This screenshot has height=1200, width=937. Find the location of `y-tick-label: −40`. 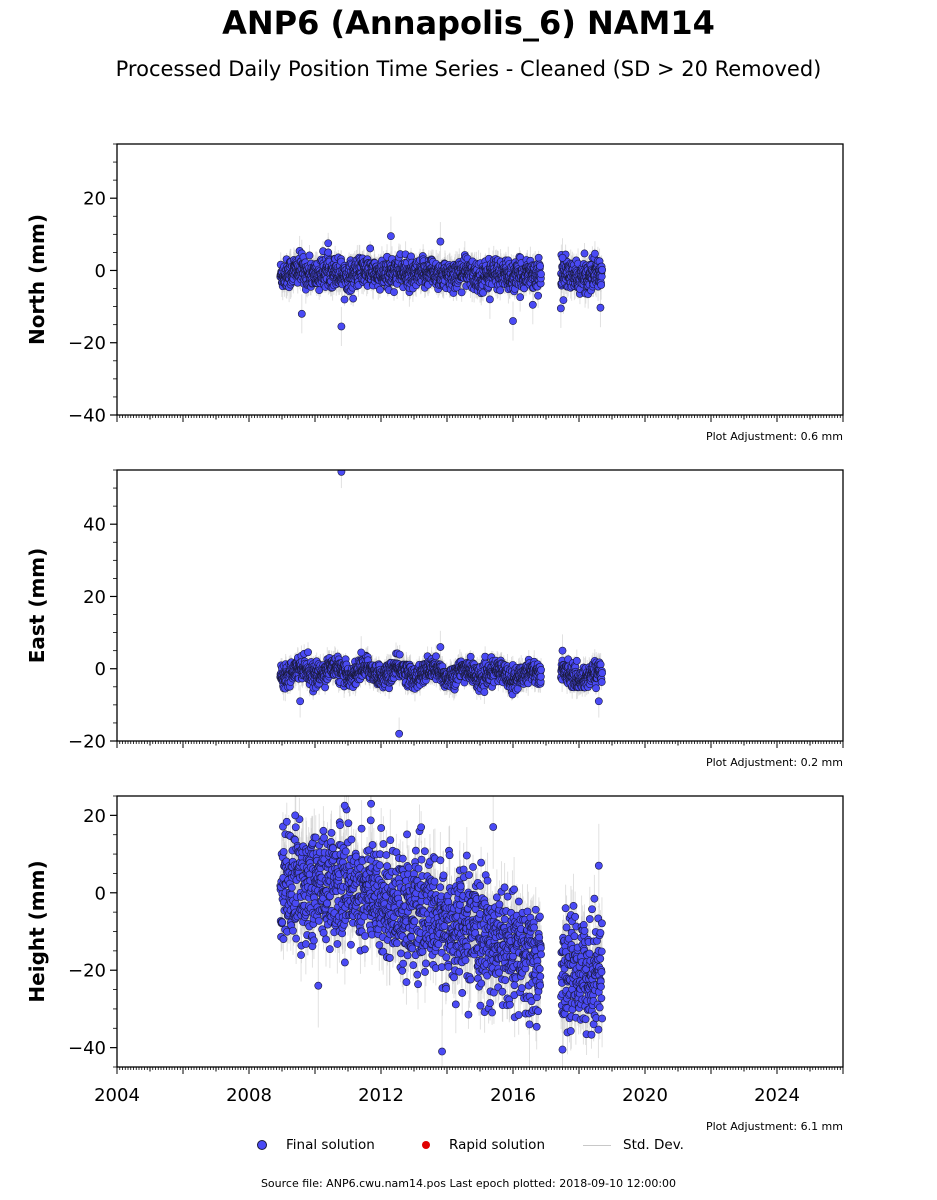

y-tick-label: −40 is located at coordinates (87, 416).